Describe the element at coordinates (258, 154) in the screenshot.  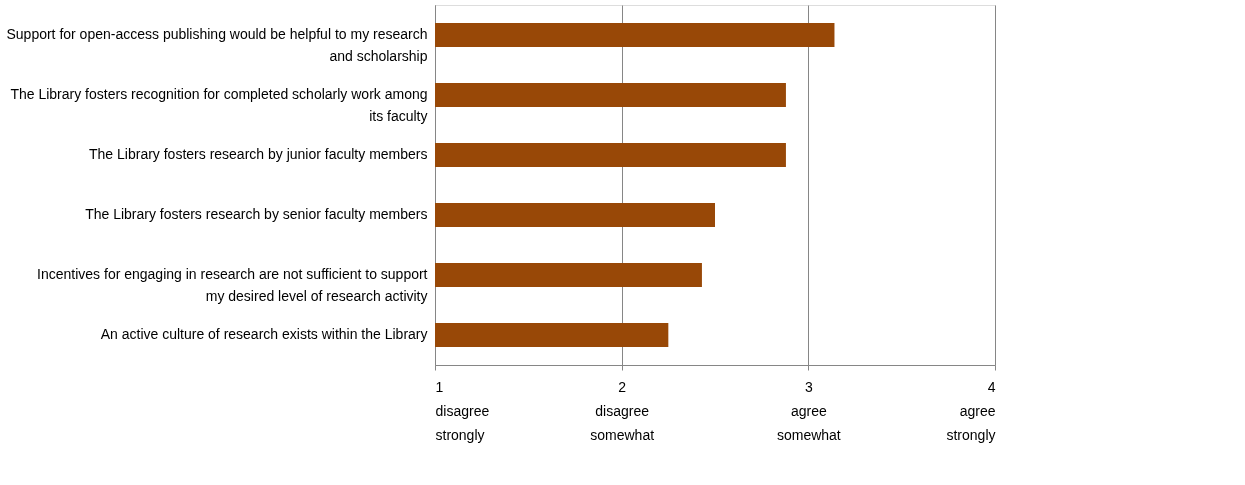
I see `y-tick-label: The Library fosters research by junior faculty members` at that location.